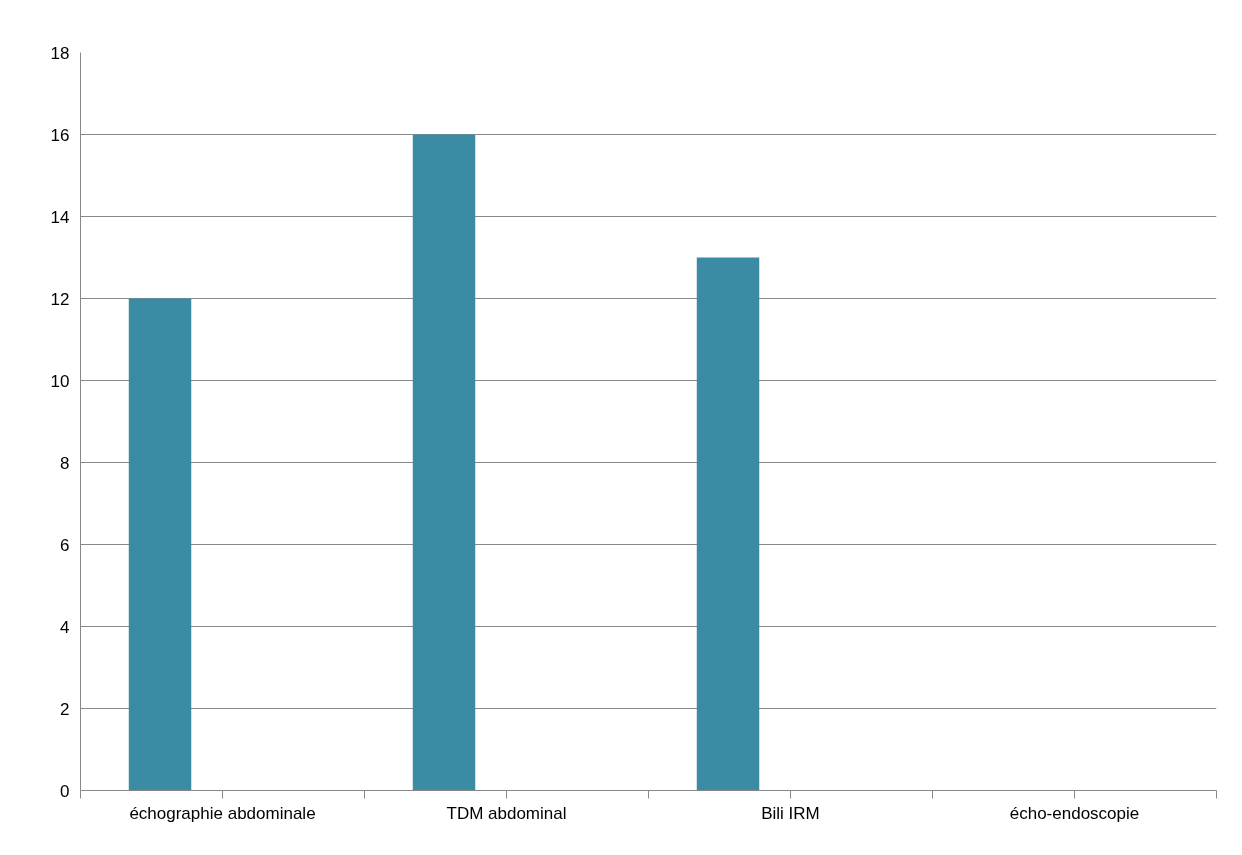 This screenshot has height=855, width=1242. What do you see at coordinates (65, 627) in the screenshot?
I see `y-tick-label: 4` at bounding box center [65, 627].